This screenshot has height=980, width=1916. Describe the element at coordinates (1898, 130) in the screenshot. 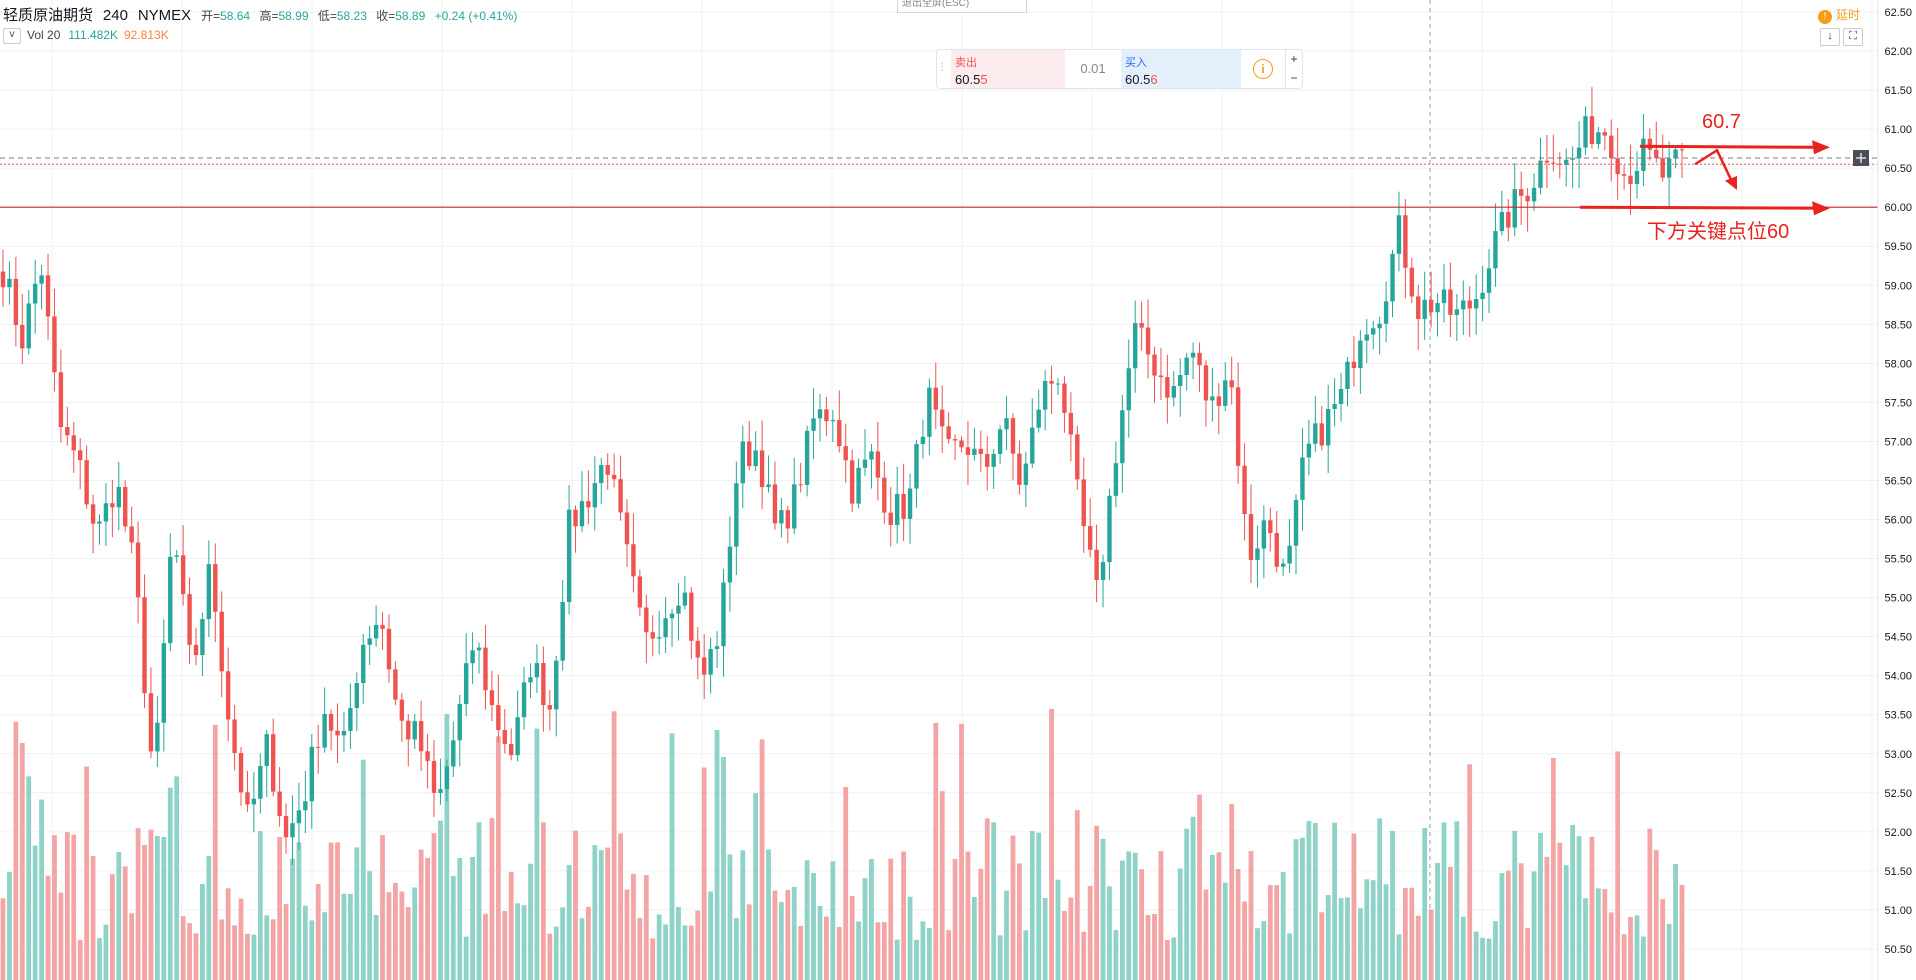

I see `y-tick-label: 61.00` at that location.